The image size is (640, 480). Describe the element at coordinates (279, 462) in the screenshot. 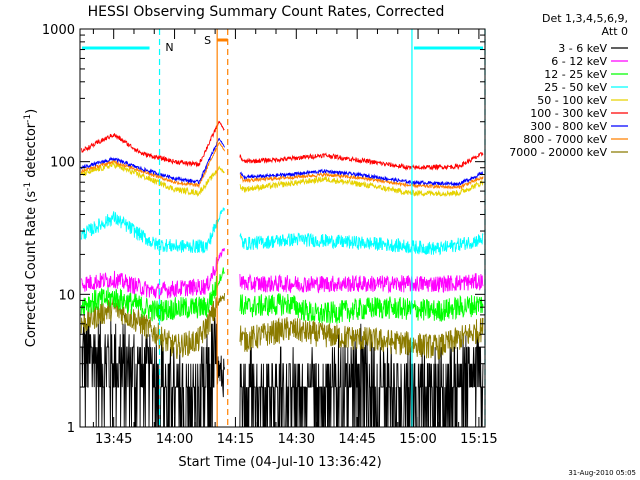

I see `x-axis-label: Start Time (04-Jul-10 13:36:42)` at that location.